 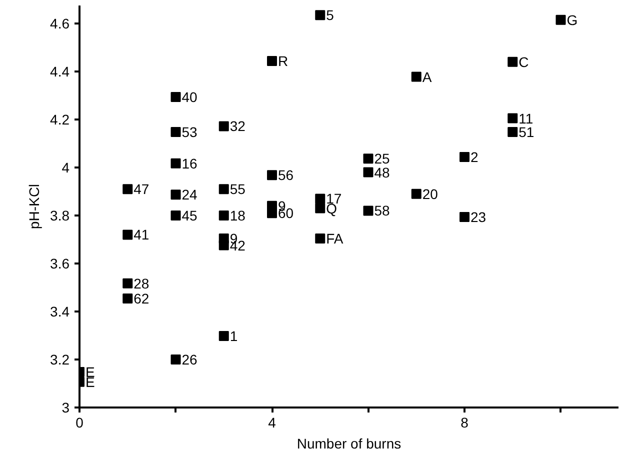 I want to click on x-tick-label: 4, so click(x=272, y=422).